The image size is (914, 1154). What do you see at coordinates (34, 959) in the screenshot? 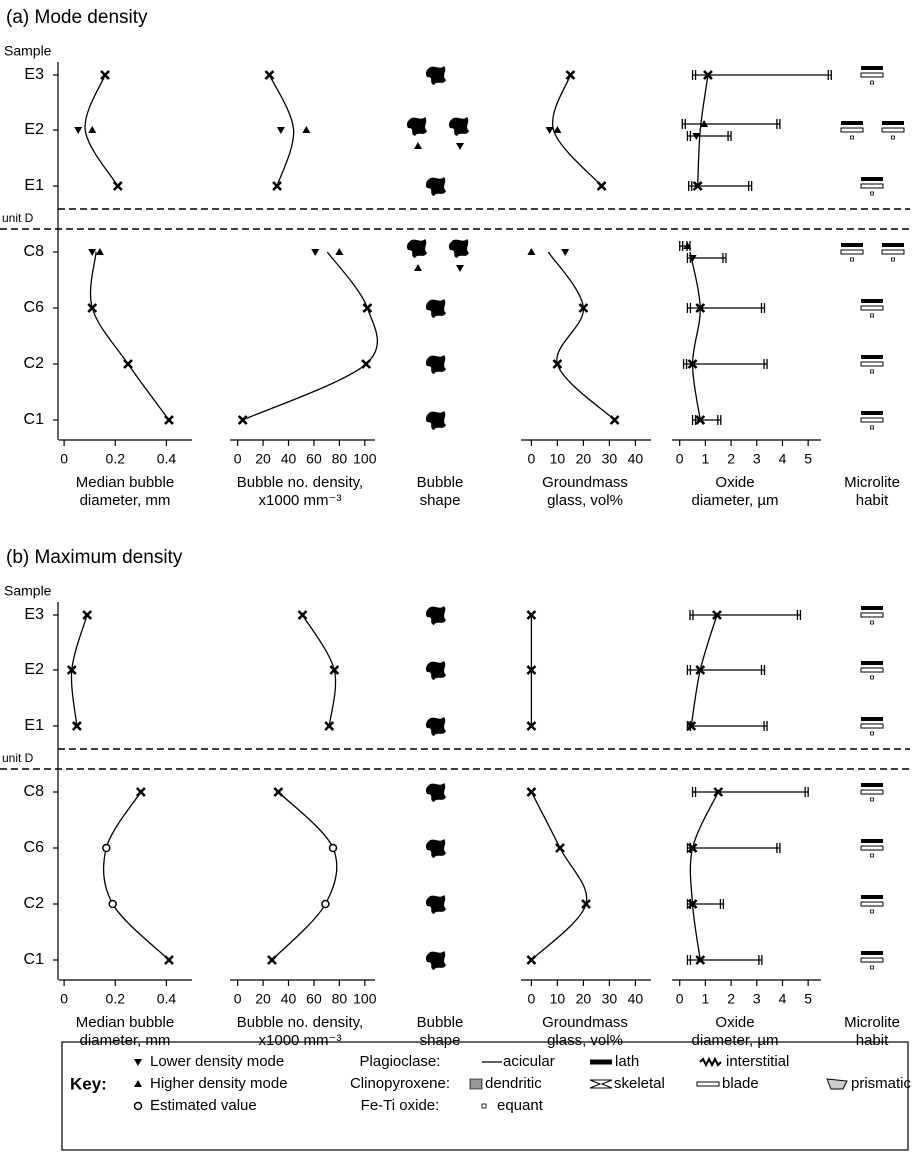
I see `category-label: C1` at bounding box center [34, 959].